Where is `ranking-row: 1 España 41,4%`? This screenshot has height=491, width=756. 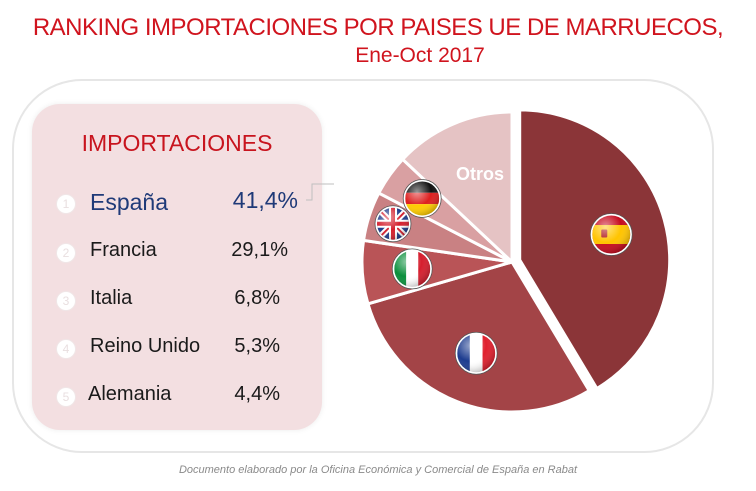 ranking-row: 1 España 41,4% is located at coordinates (177, 204).